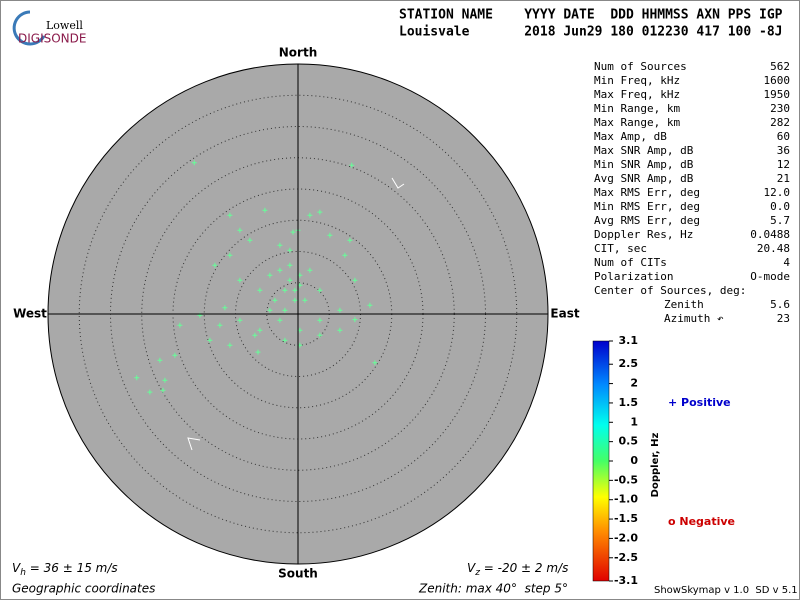 The height and width of the screenshot is (600, 800). Describe the element at coordinates (647, 220) in the screenshot. I see `stat-label: Avg RMS Err, deg` at that location.